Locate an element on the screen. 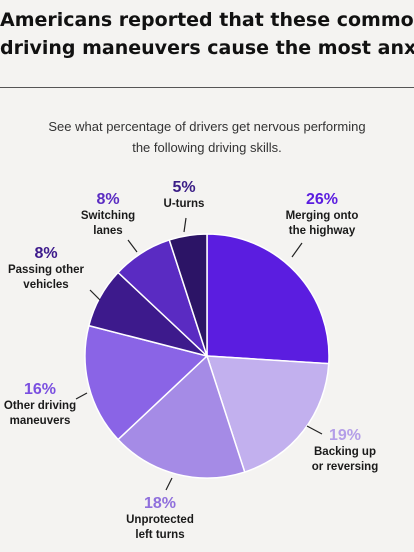 The height and width of the screenshot is (552, 414). slice-label-4: 16% Other driving maneuvers is located at coordinates (50, 404).